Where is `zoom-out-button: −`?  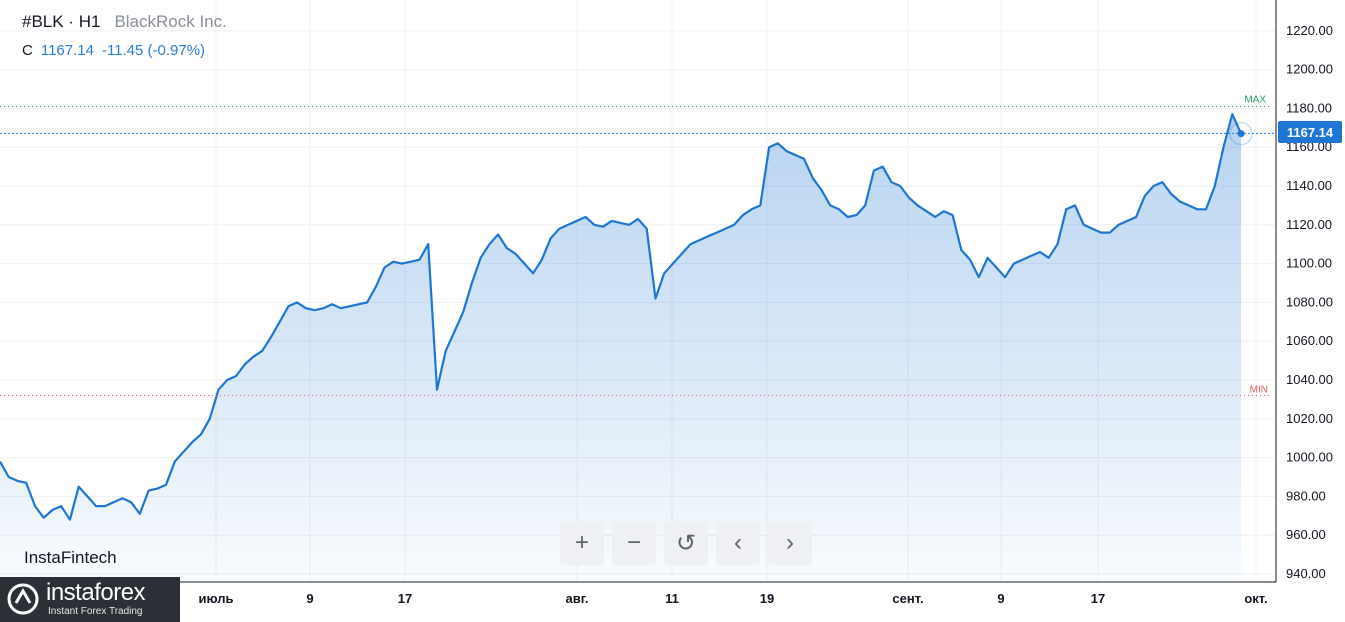 zoom-out-button: − is located at coordinates (634, 543).